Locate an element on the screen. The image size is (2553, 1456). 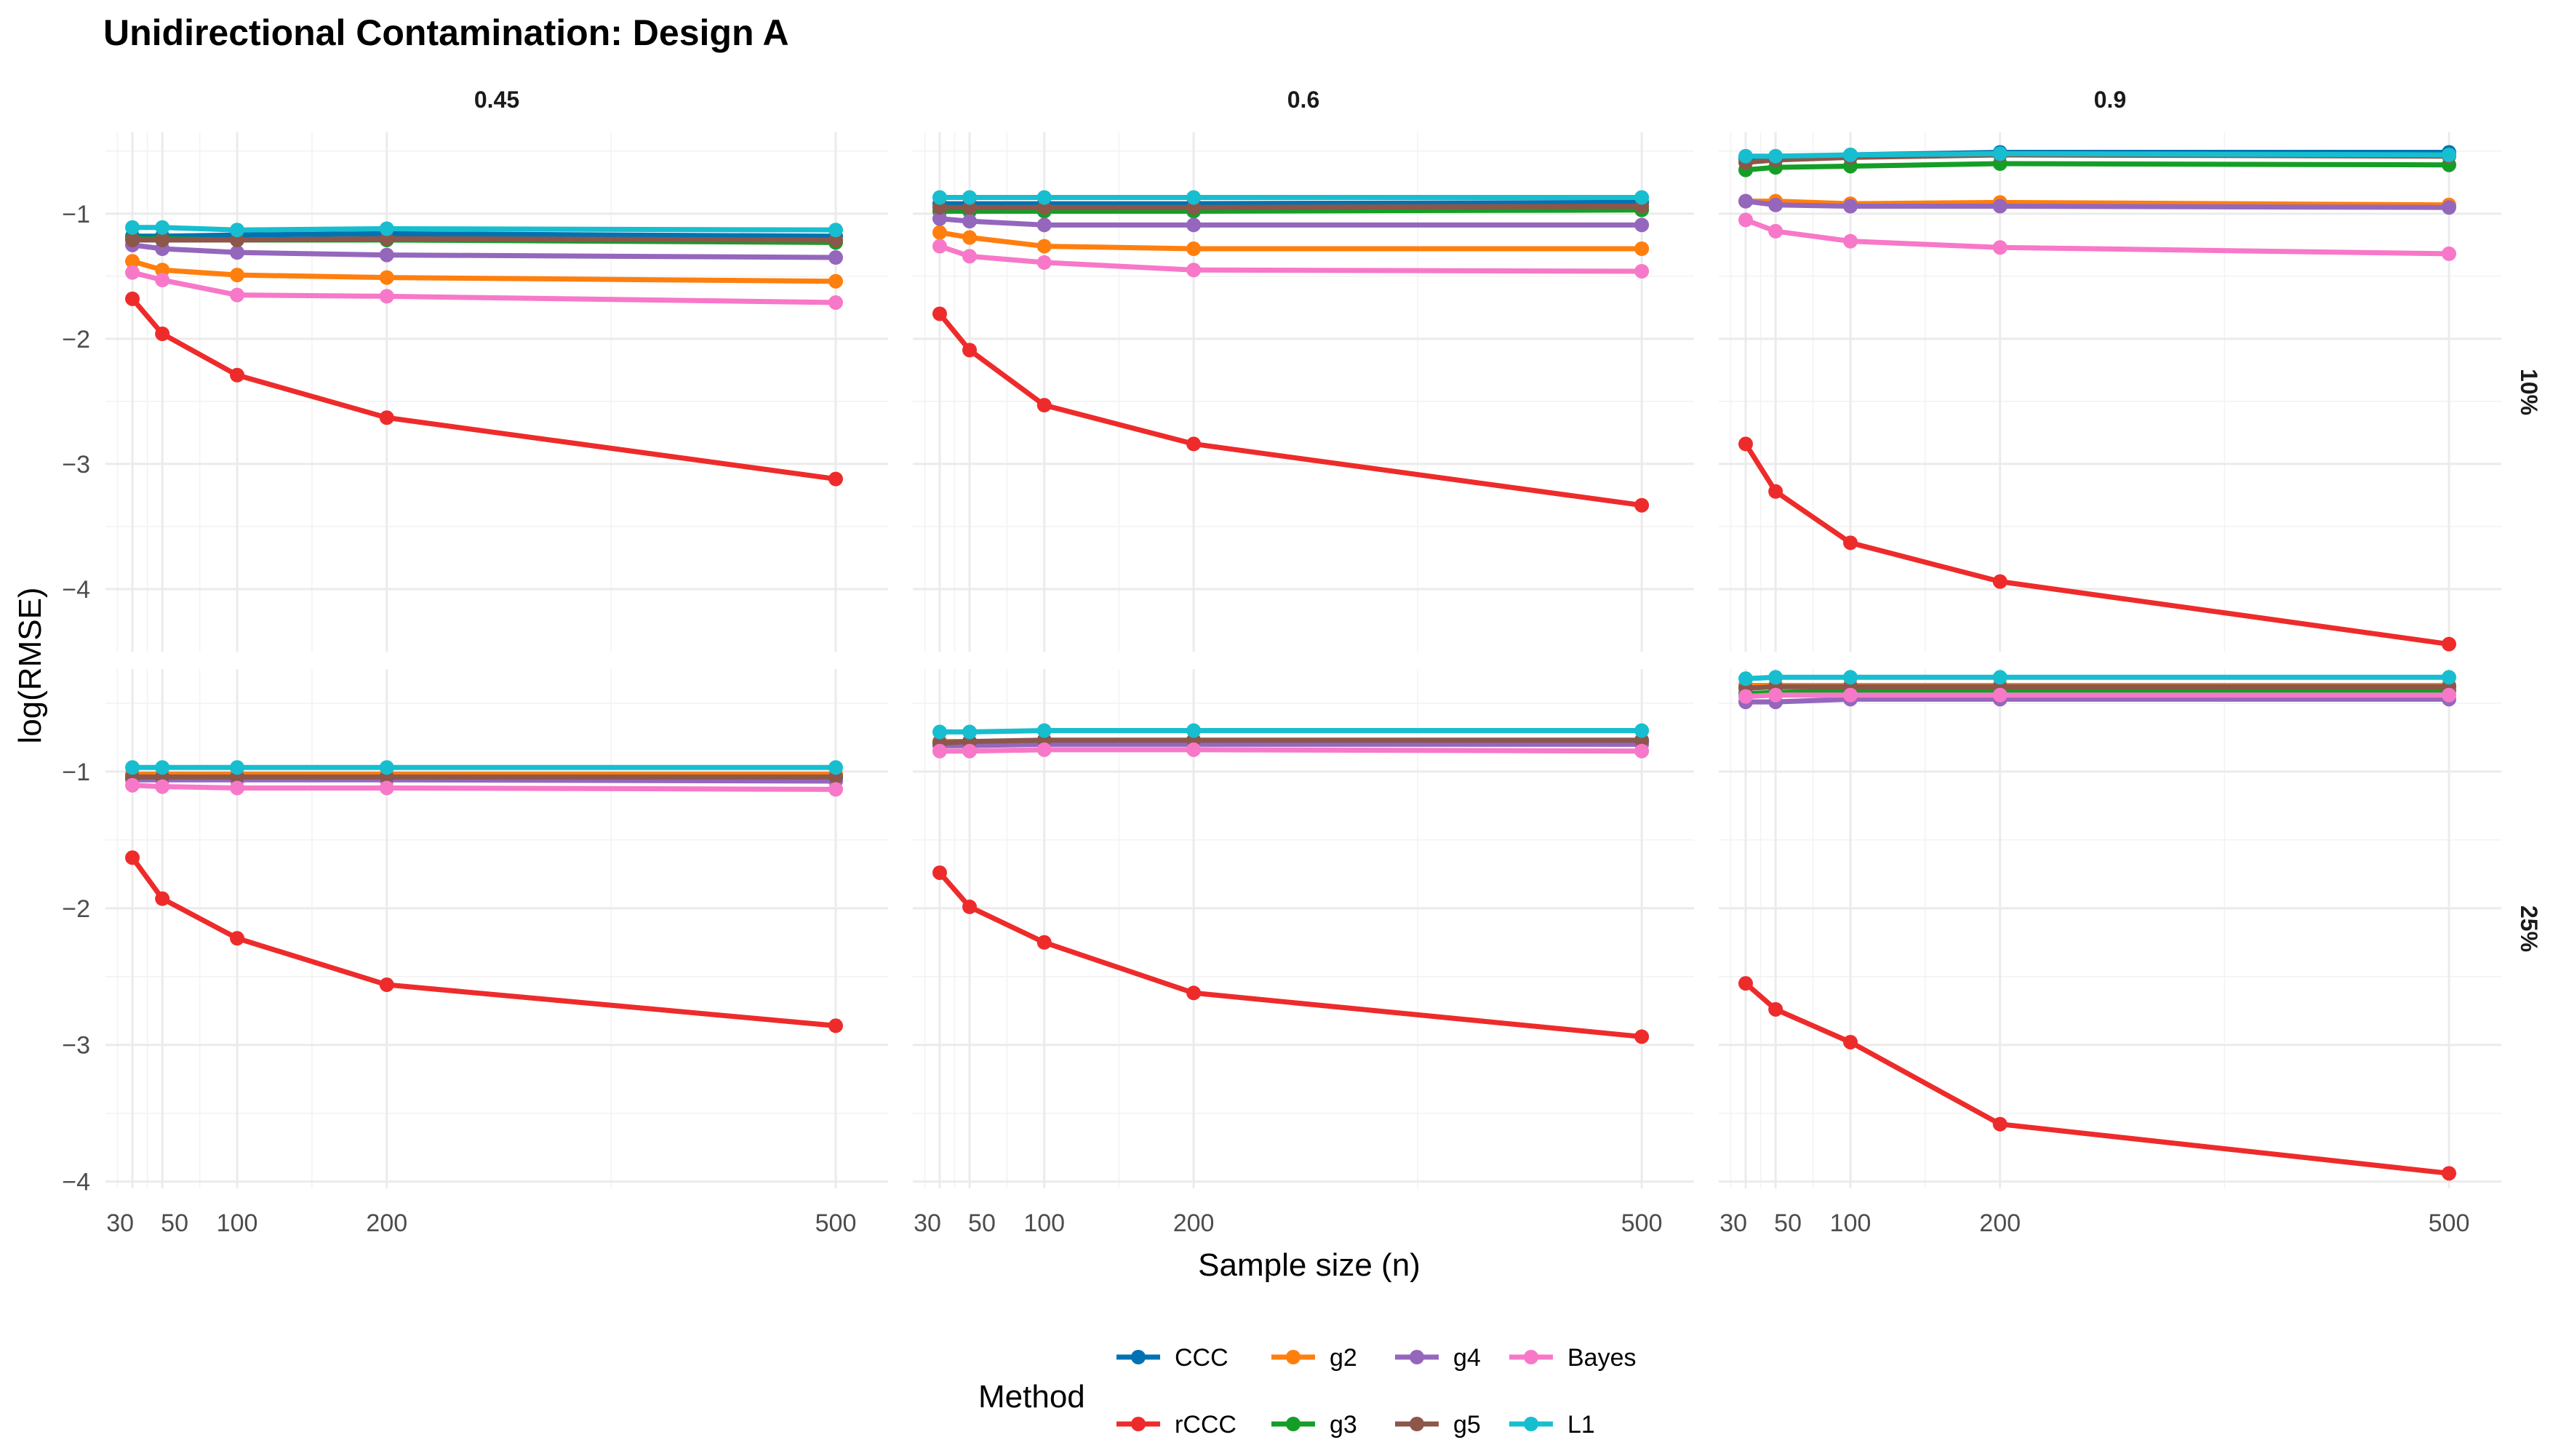
legend-label-rccc: rCCC is located at coordinates (1205, 1425).